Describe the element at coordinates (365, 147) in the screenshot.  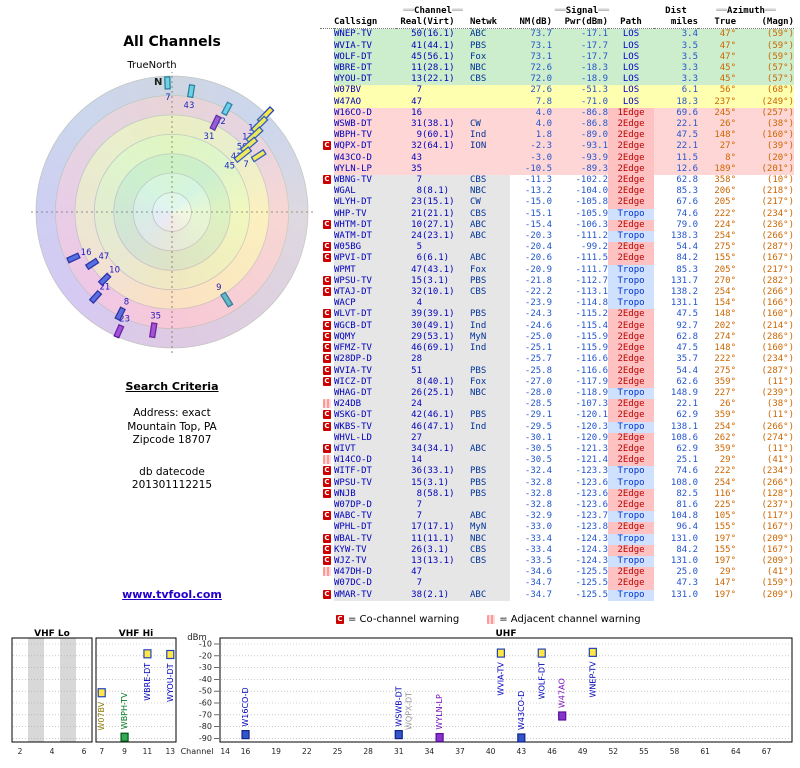
I see `callsign-cell: WQPX-DT` at that location.